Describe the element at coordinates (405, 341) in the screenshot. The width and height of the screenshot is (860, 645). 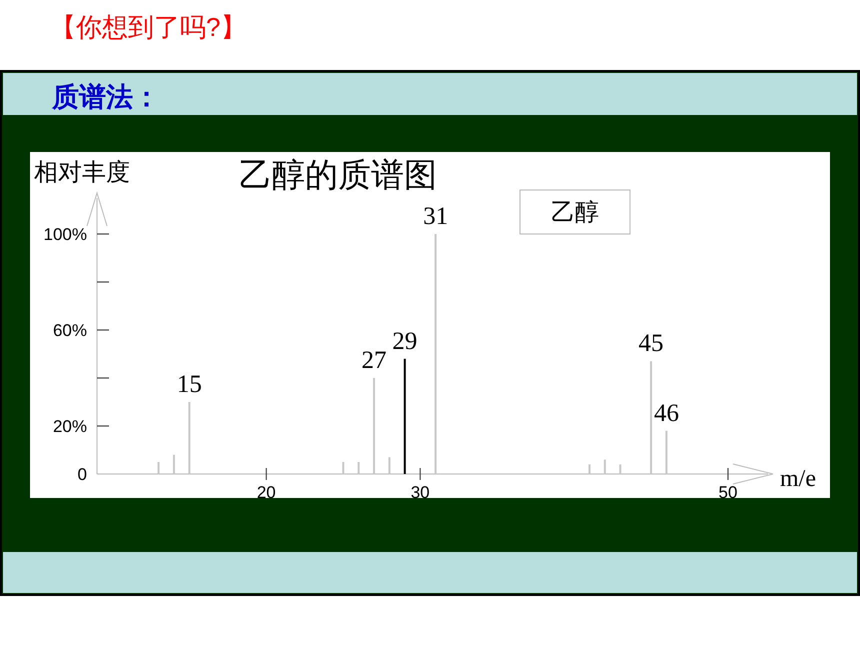
I see `annotation: 29` at that location.